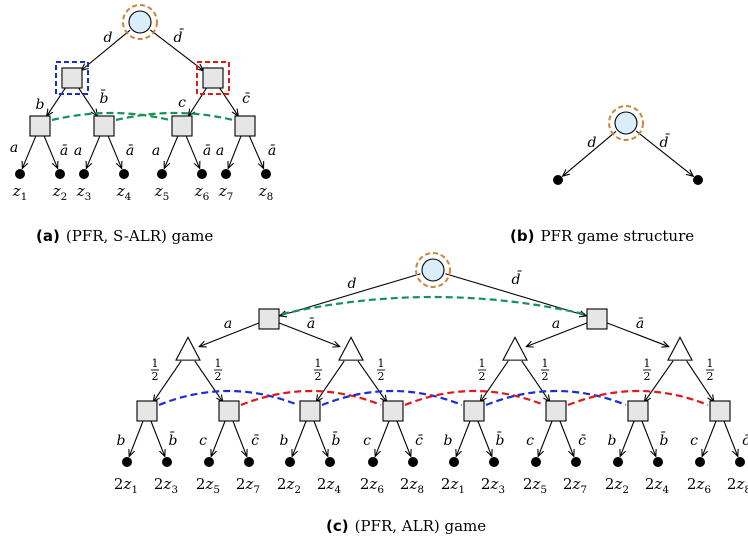 The width and height of the screenshot is (748, 549). Describe the element at coordinates (60, 192) in the screenshot. I see `leaf-label: z2` at that location.